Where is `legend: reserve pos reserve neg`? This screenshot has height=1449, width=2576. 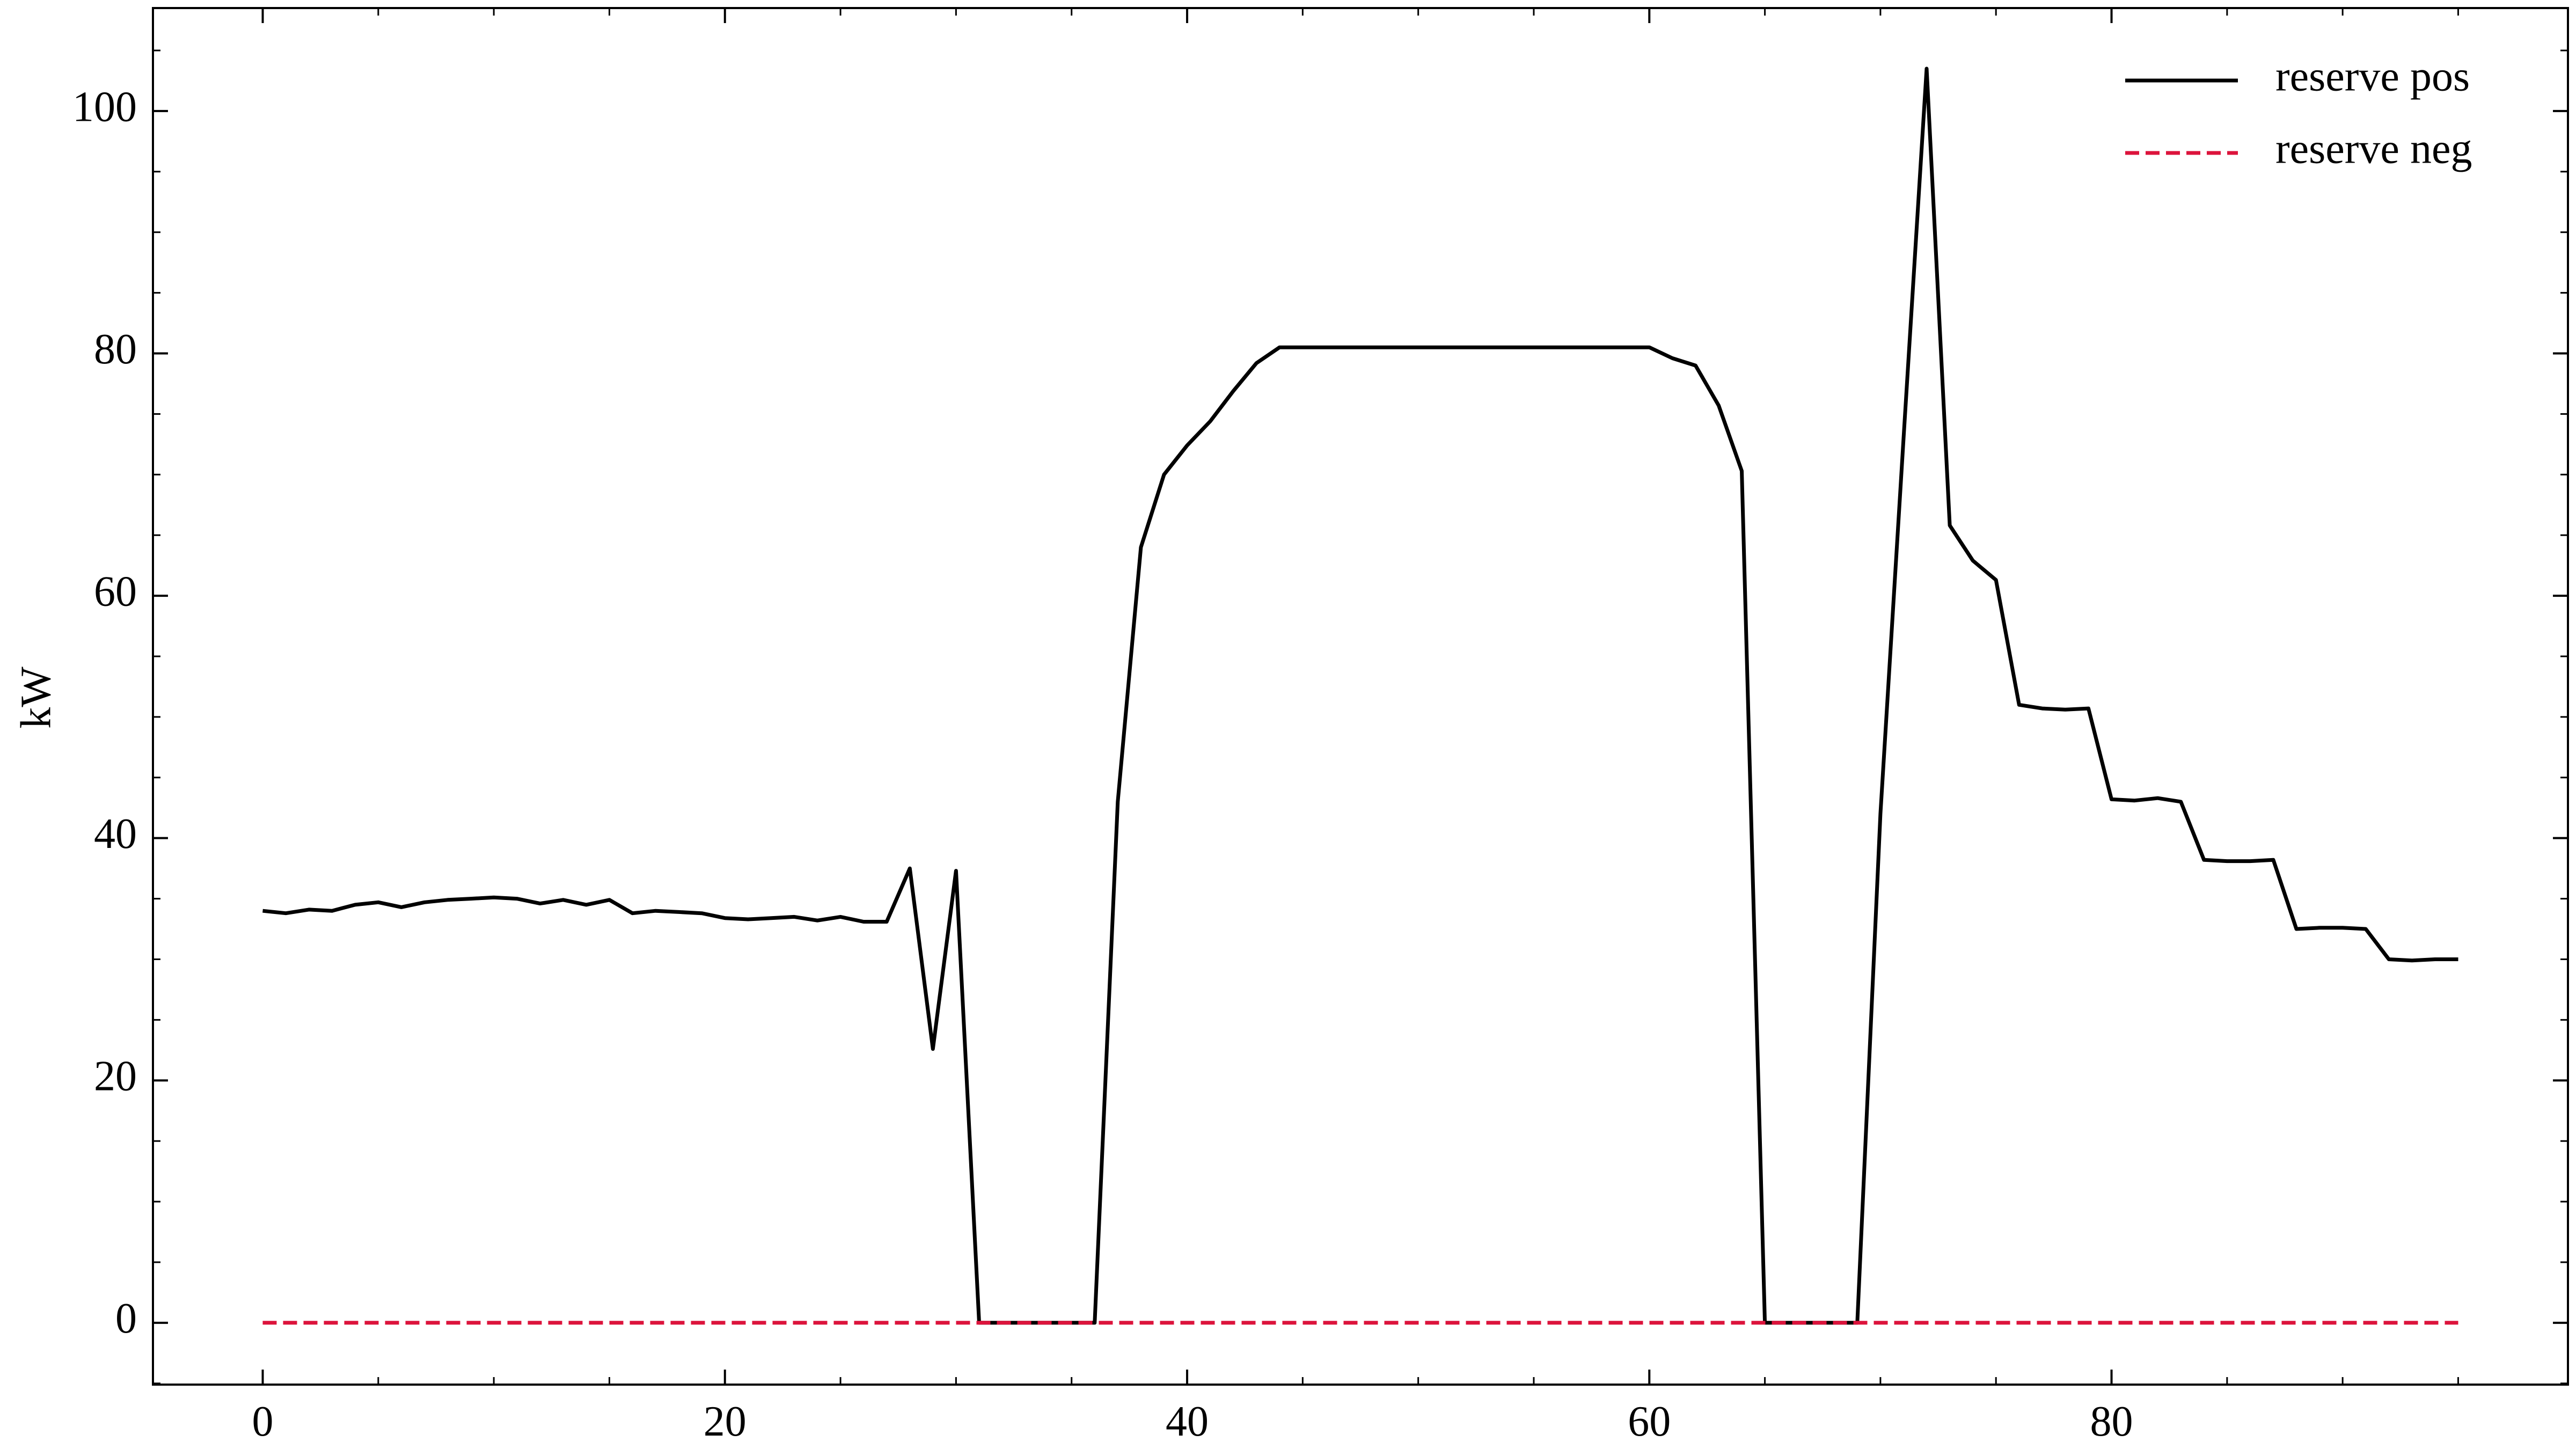
legend: reserve pos reserve neg is located at coordinates (2298, 112).